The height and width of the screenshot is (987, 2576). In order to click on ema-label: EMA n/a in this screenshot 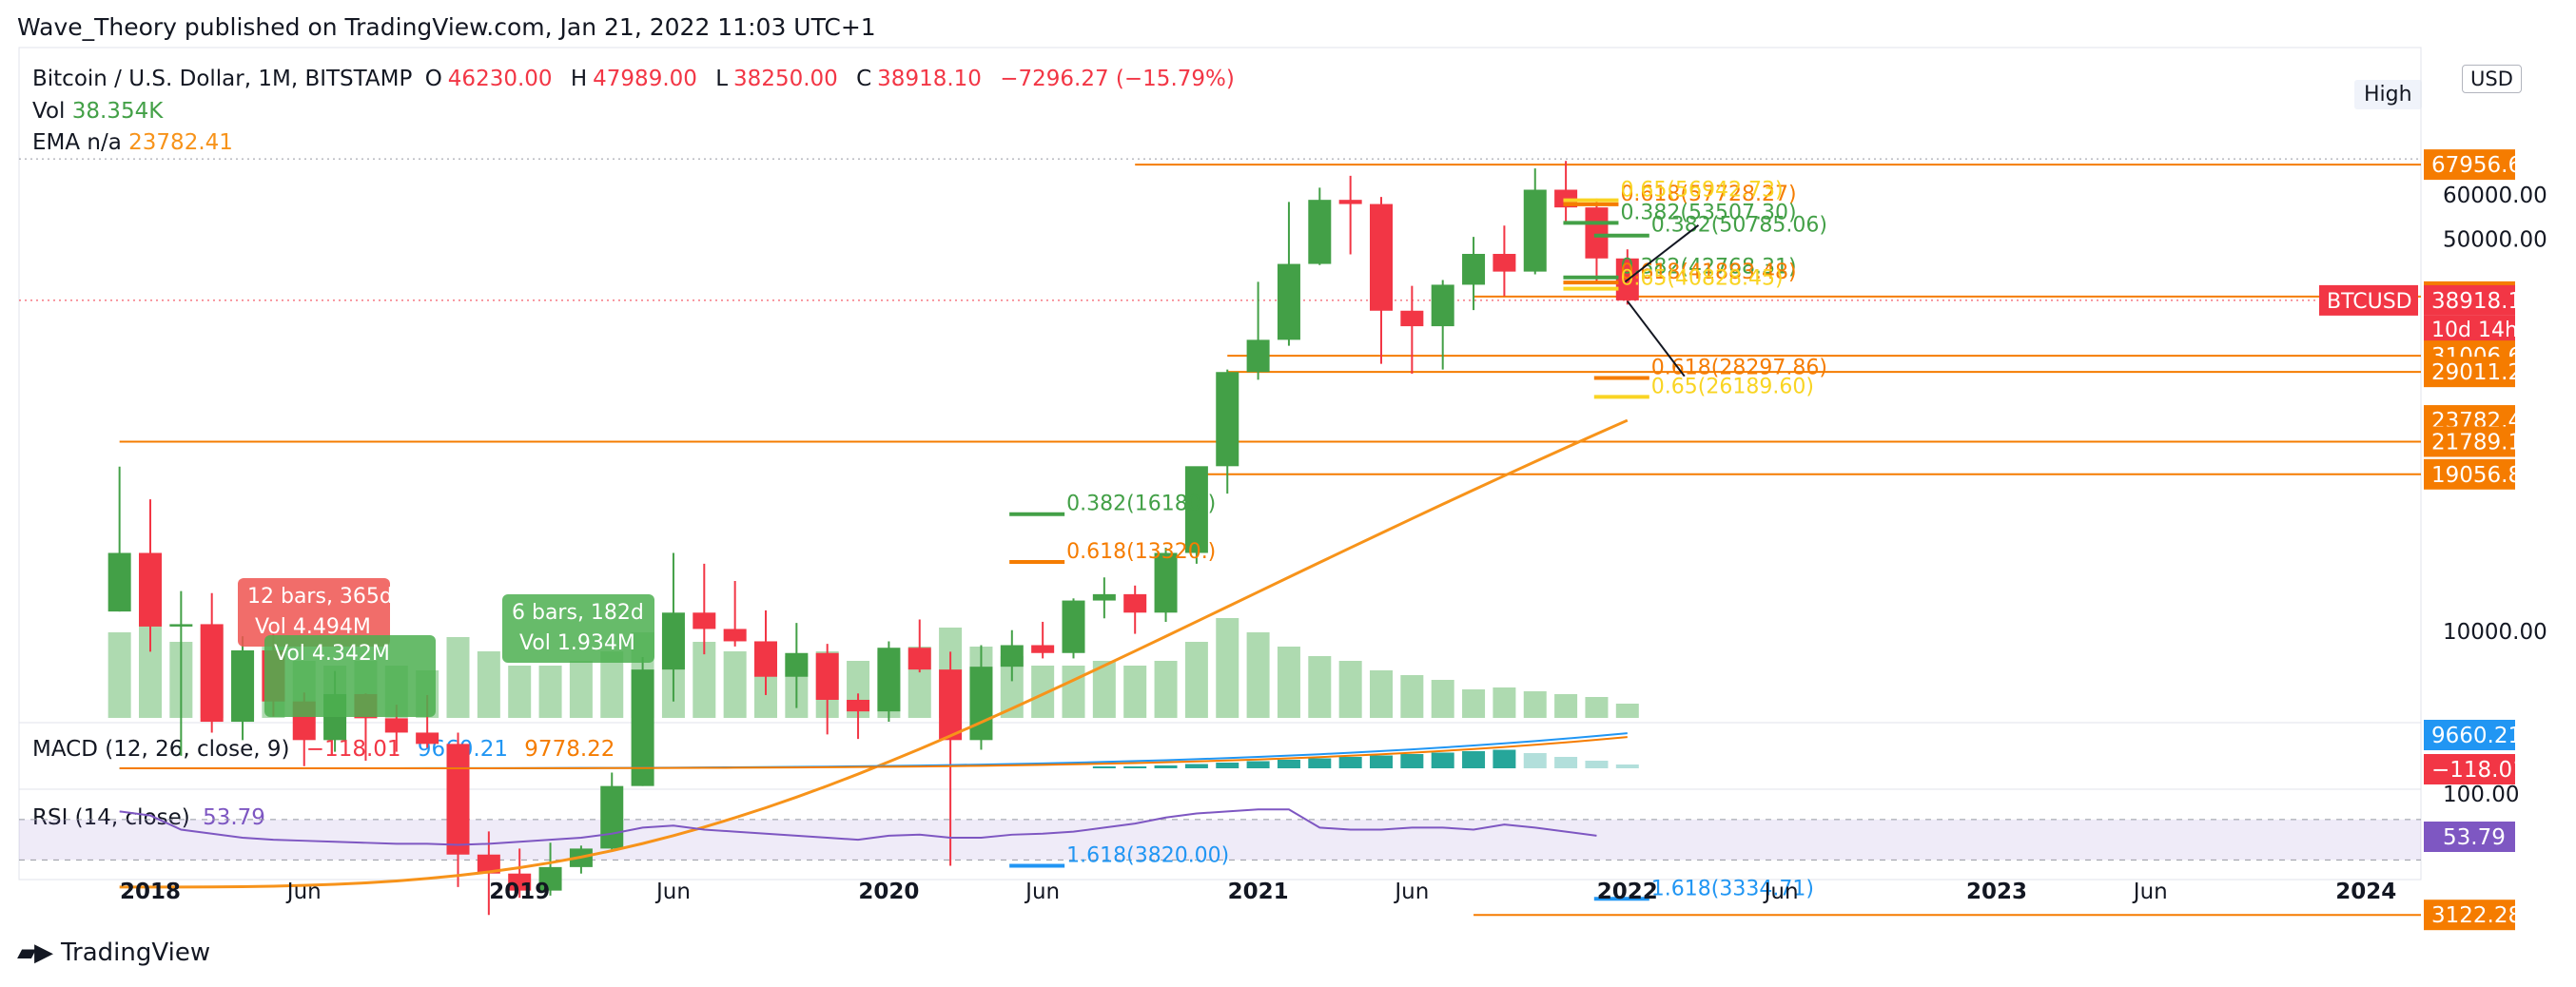, I will do `click(77, 143)`.